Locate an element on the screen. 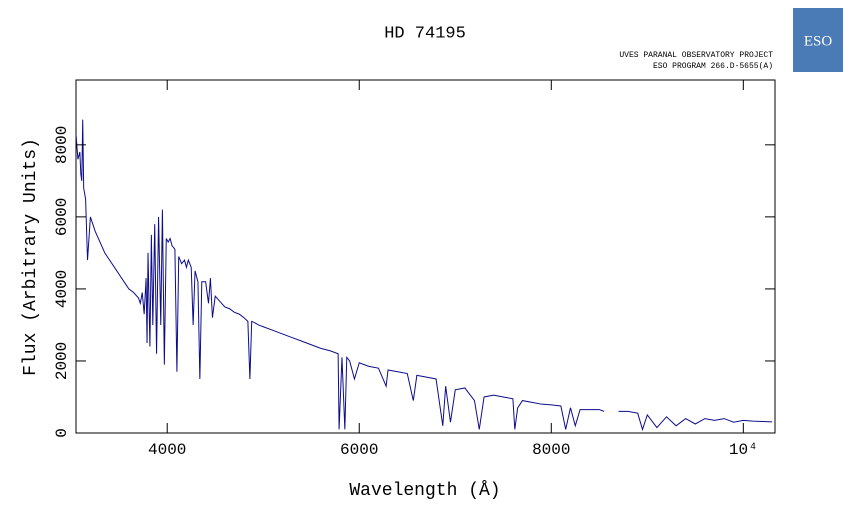 Image resolution: width=851 pixels, height=511 pixels. y-tick-label: 4000 is located at coordinates (62, 289).